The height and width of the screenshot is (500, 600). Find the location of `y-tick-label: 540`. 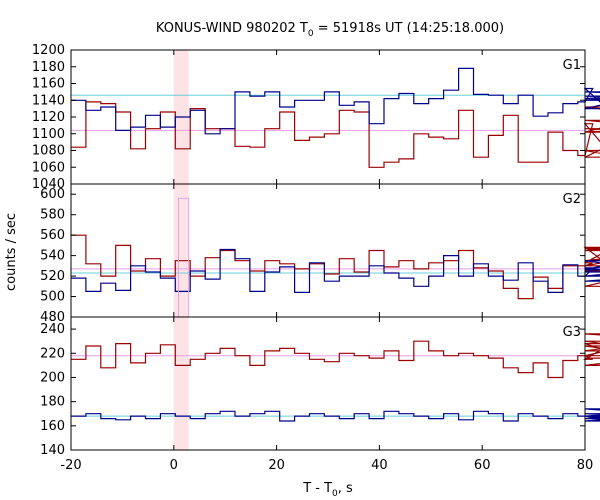

y-tick-label: 540 is located at coordinates (52, 256).